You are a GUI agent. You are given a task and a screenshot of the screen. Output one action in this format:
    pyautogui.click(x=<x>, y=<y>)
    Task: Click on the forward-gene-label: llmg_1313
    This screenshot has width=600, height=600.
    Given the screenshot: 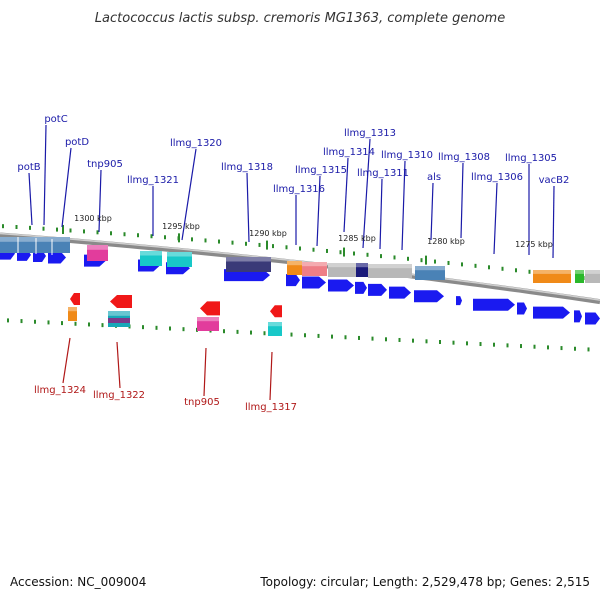 What is the action you would take?
    pyautogui.click(x=370, y=133)
    